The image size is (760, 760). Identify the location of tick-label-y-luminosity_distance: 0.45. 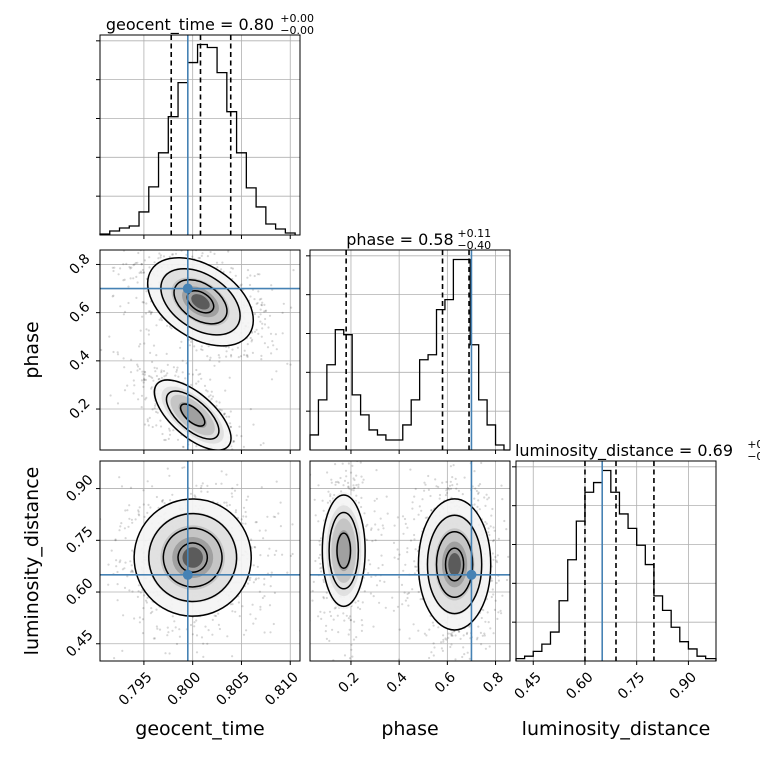
(79, 643).